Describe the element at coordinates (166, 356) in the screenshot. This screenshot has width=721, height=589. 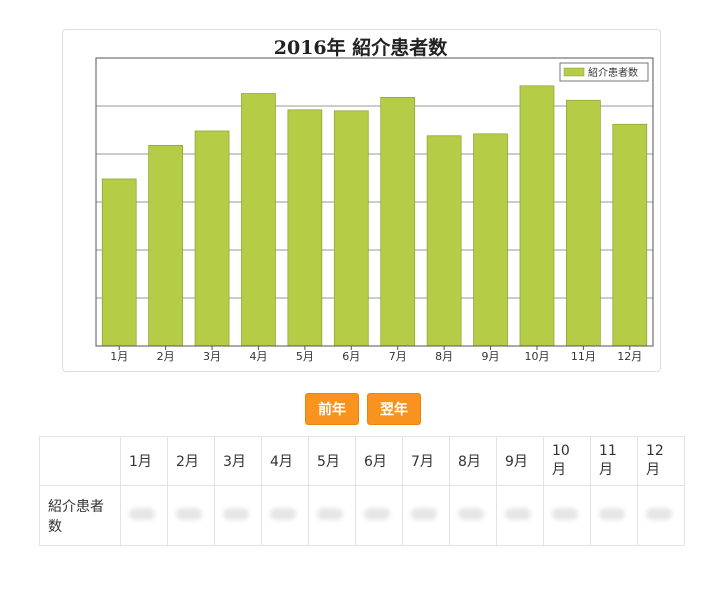
I see `x-tick-label-2: 2月` at that location.